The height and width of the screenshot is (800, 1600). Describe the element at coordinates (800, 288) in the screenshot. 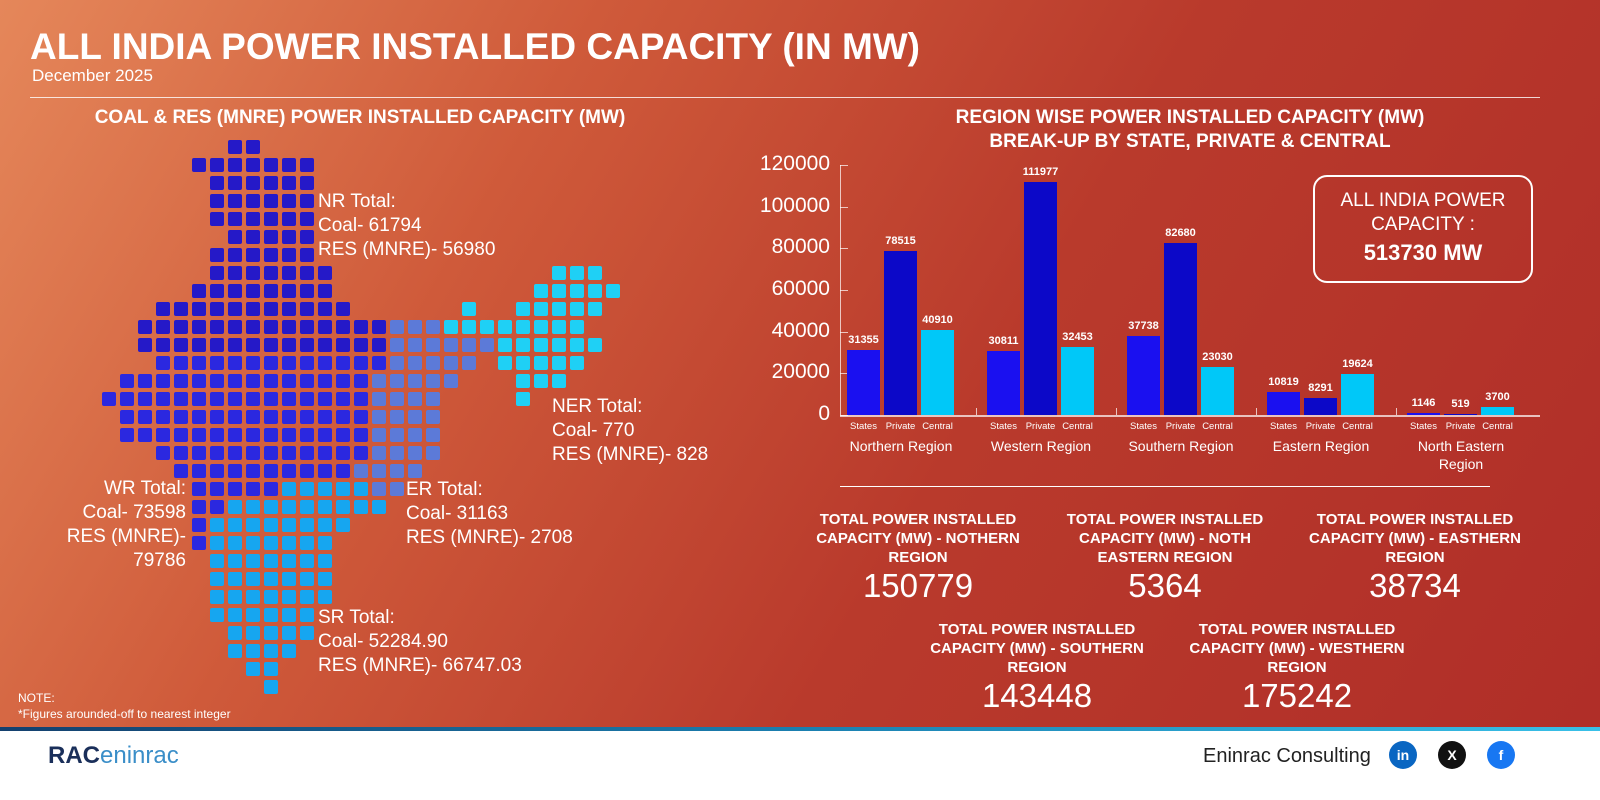

I see `y-tick-label: 60000` at that location.